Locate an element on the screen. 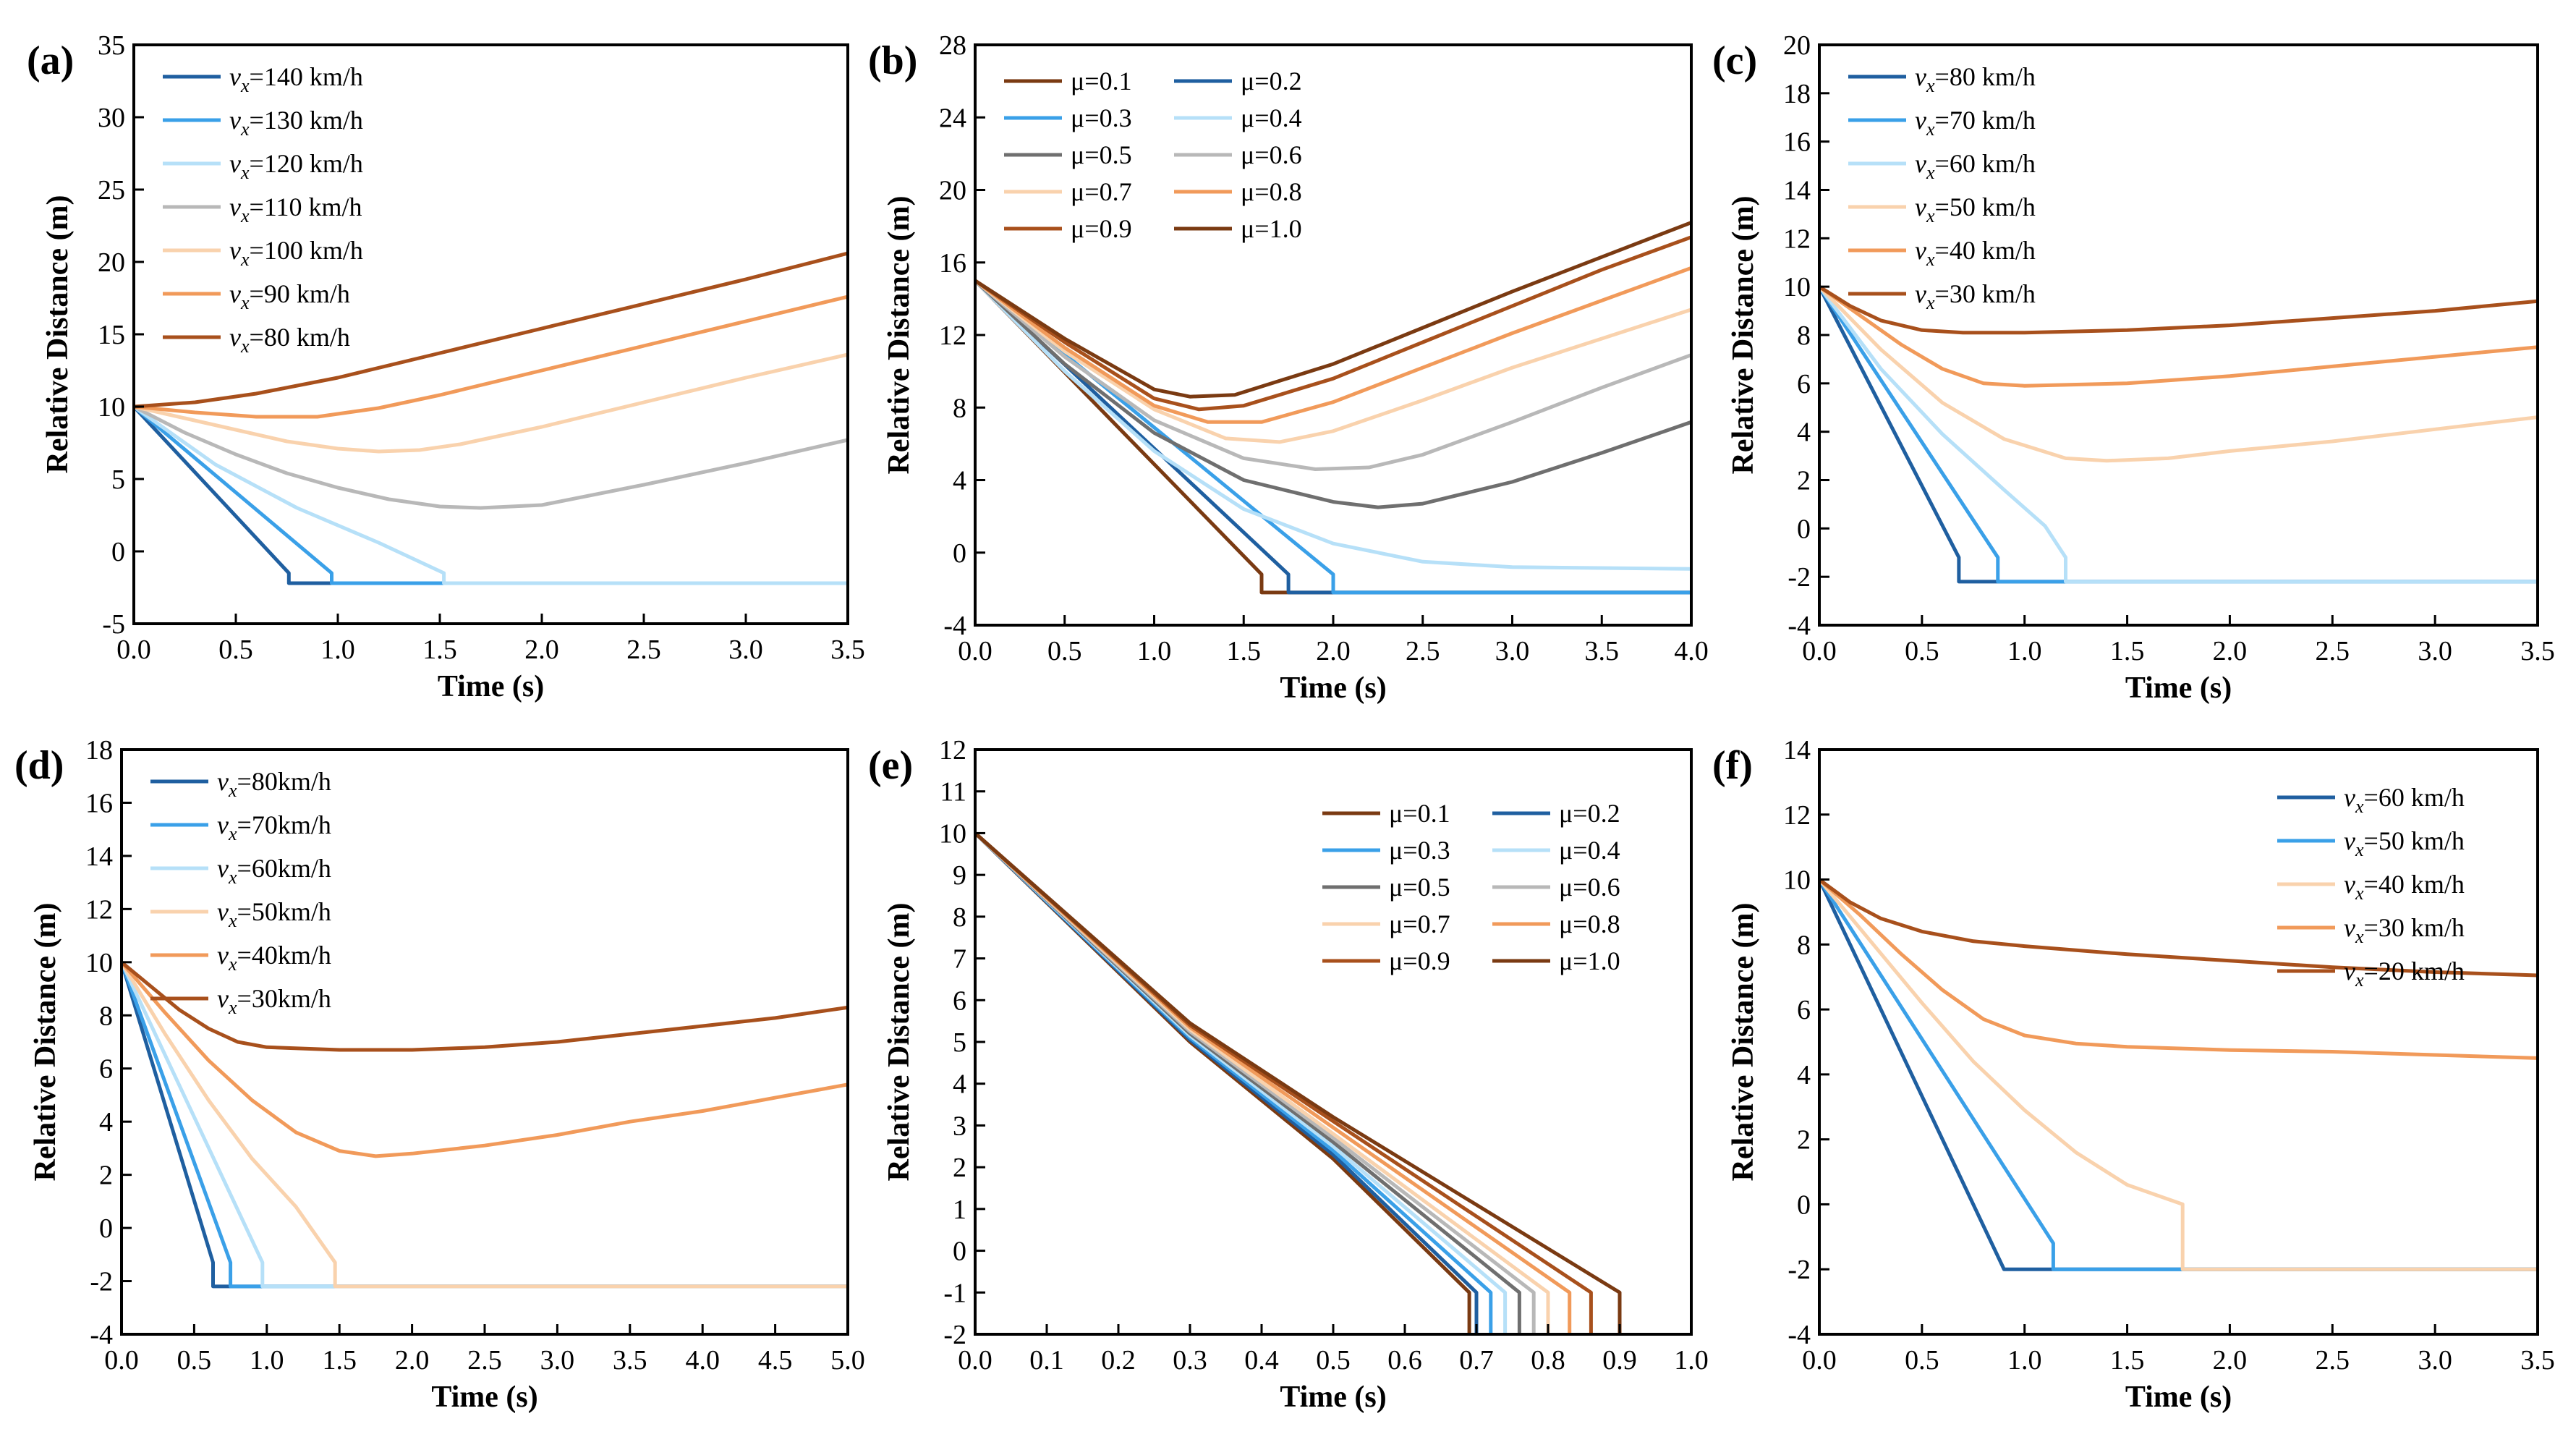  y-tick-label: 25 is located at coordinates (111, 190).